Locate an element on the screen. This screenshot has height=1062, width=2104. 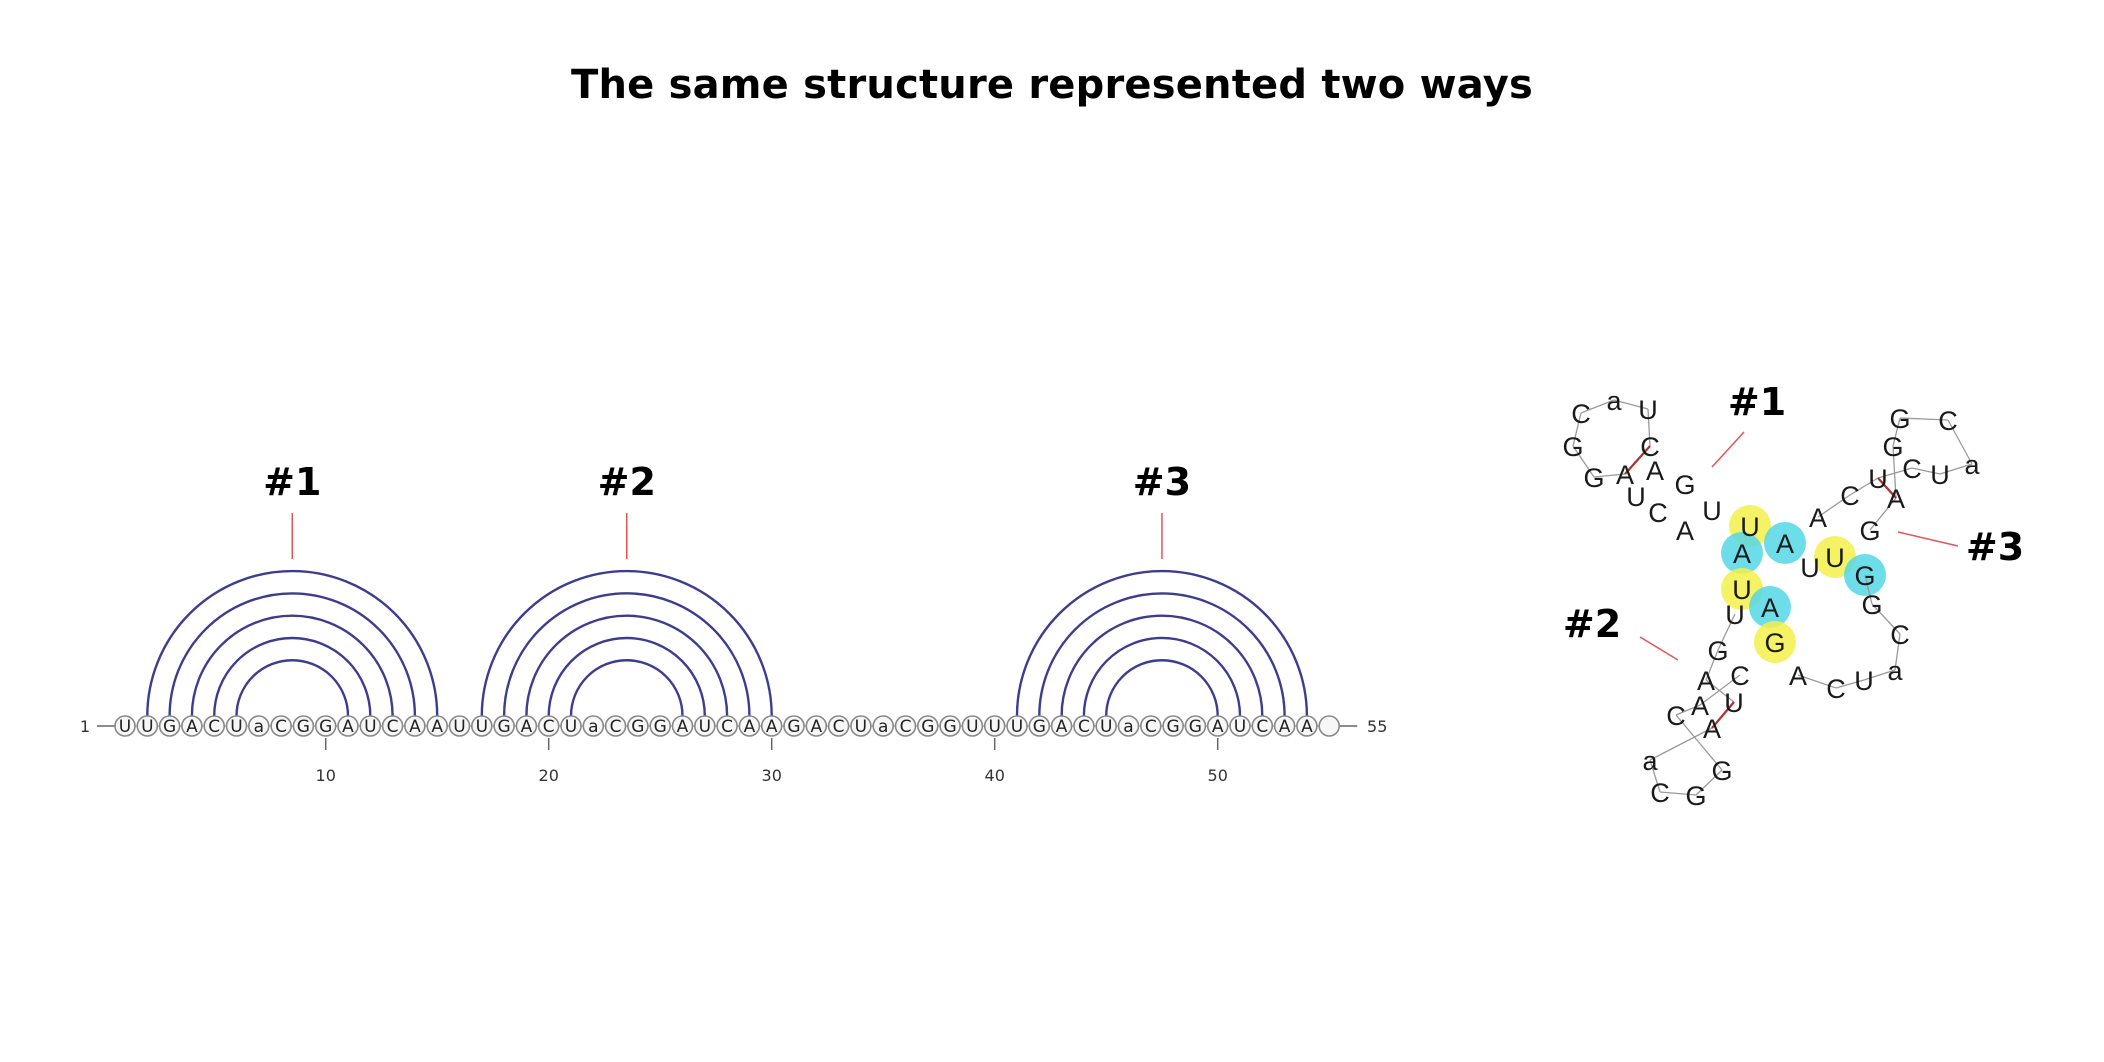
sequence-end-label: 55 is located at coordinates (1377, 726).